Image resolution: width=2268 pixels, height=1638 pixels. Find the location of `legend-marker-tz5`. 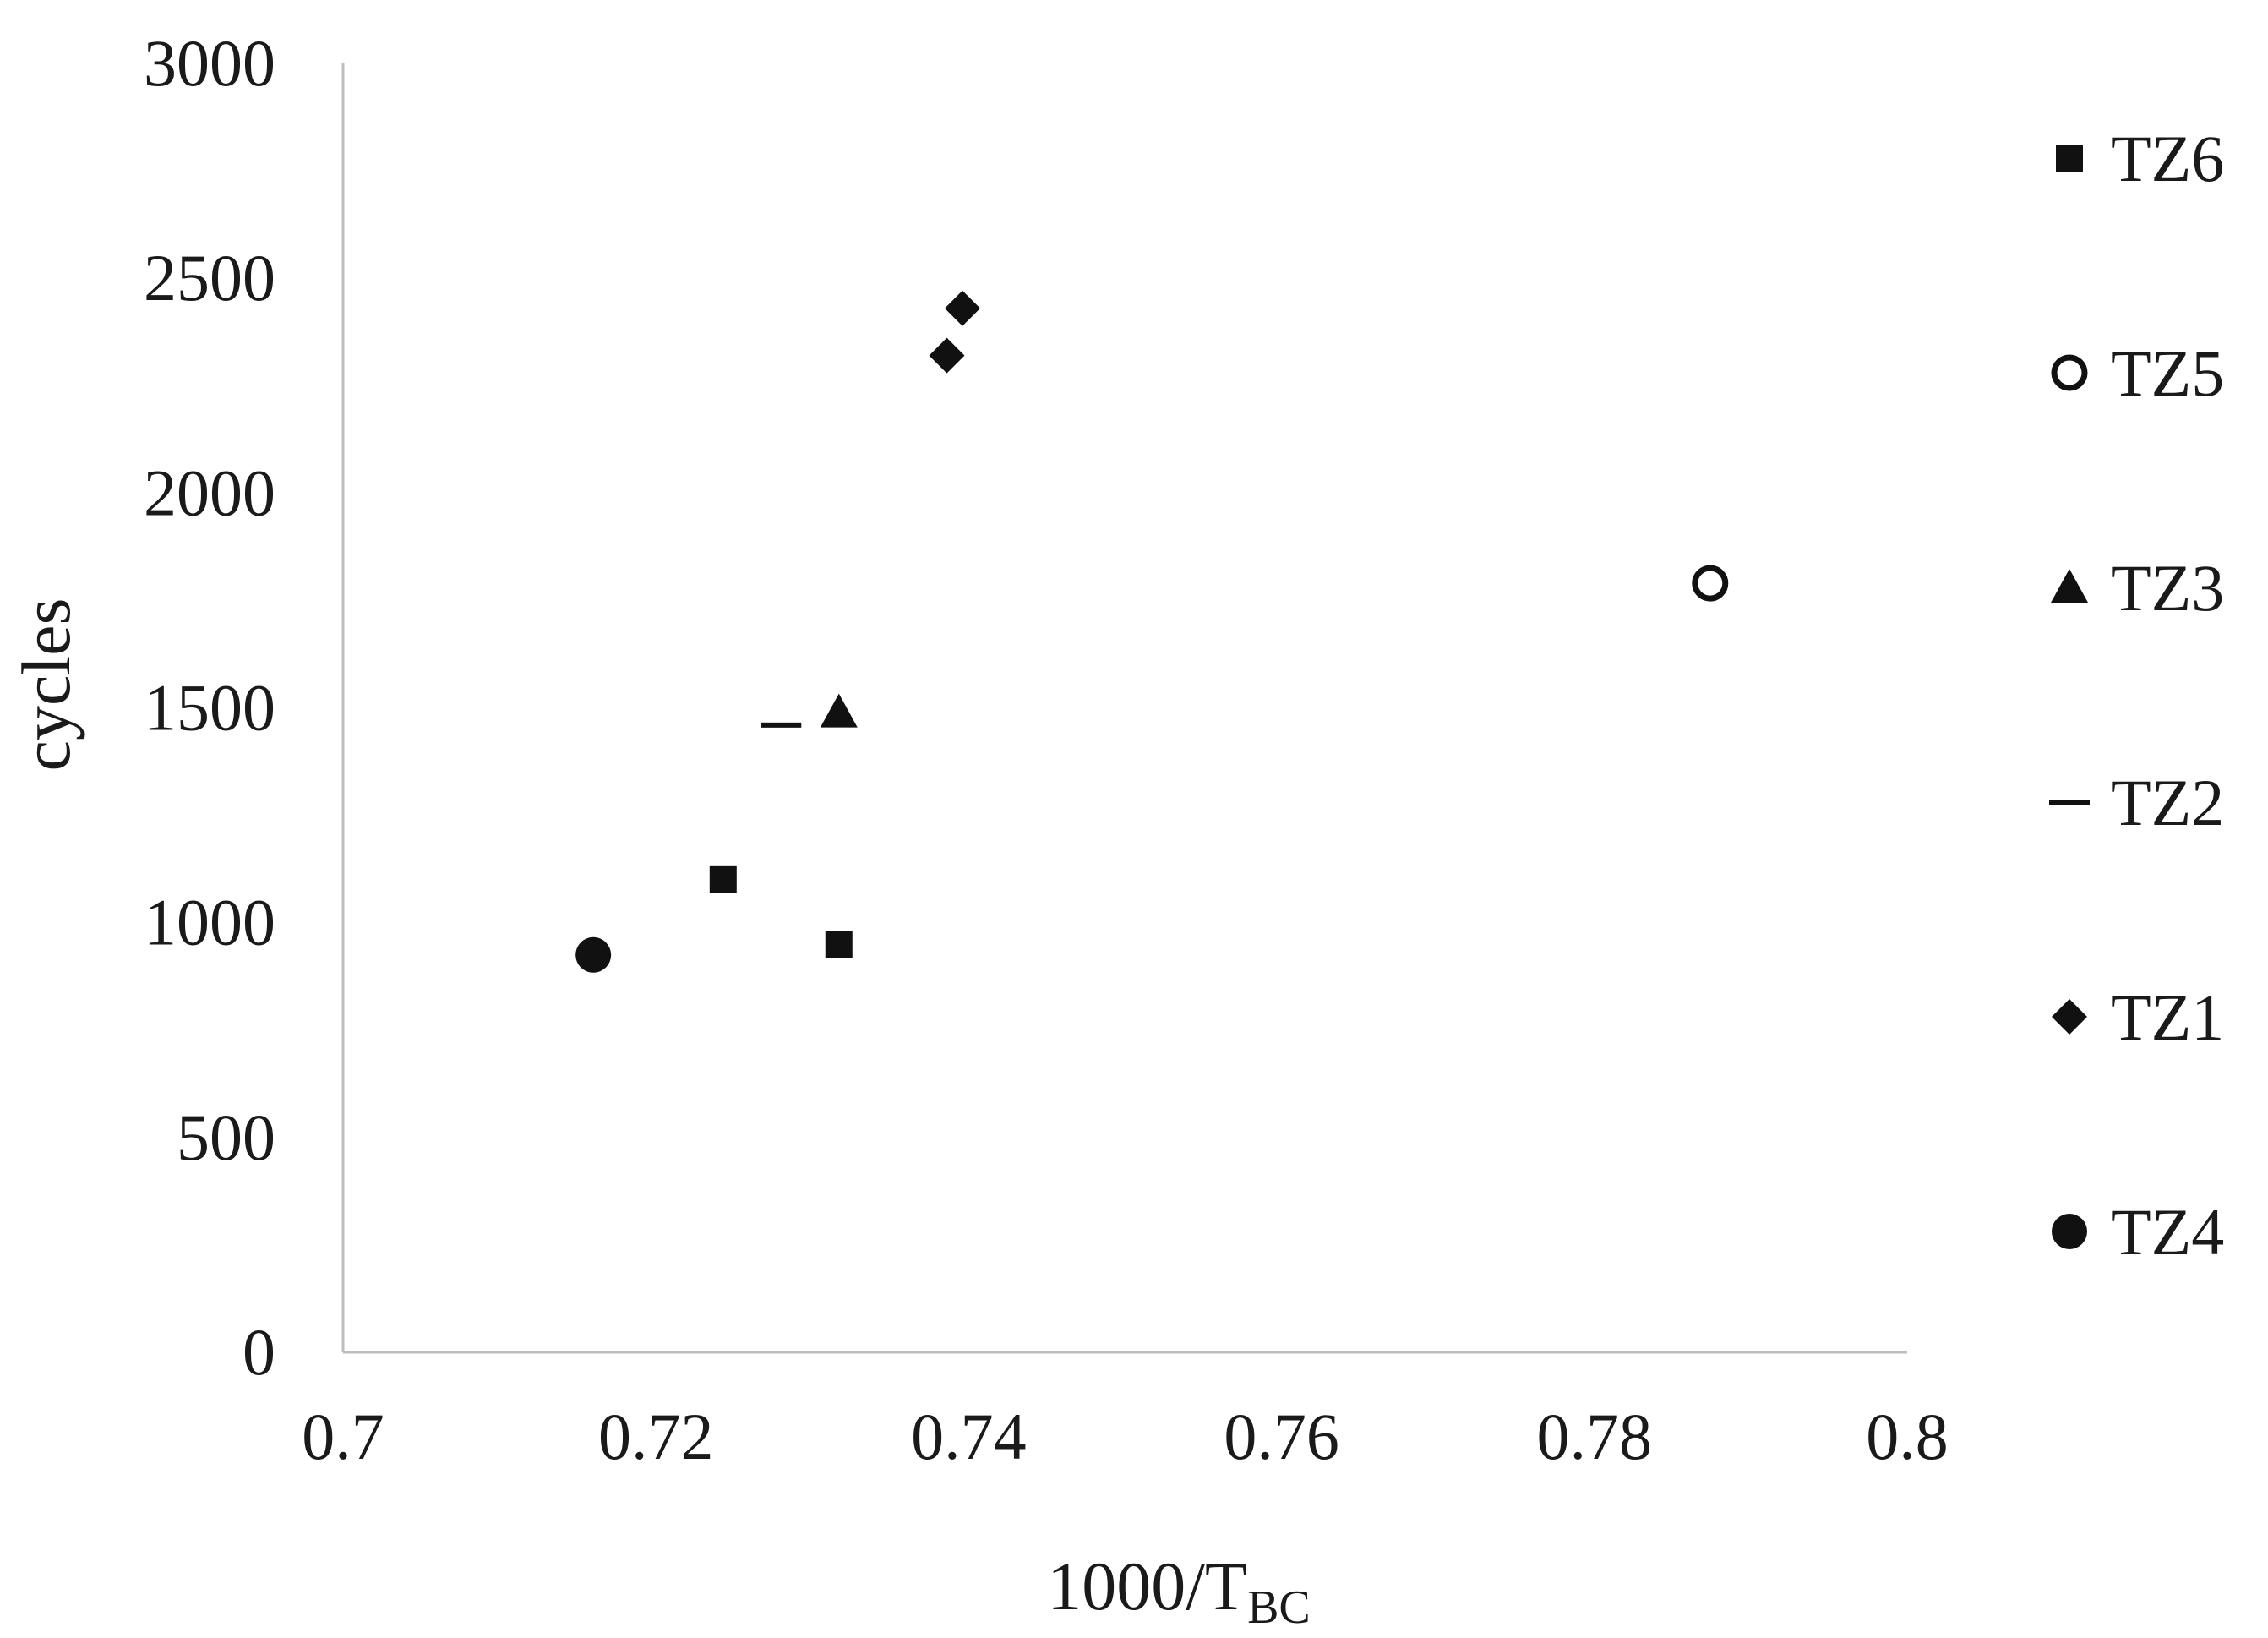

legend-marker-tz5 is located at coordinates (2069, 372).